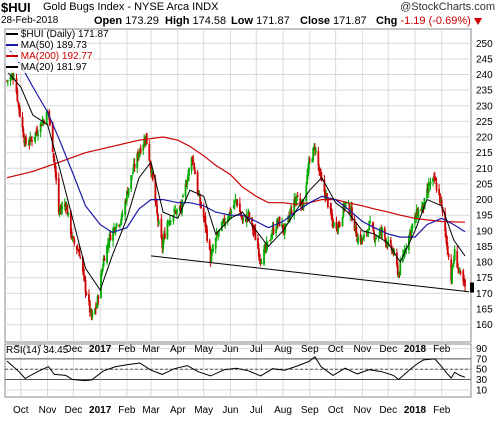 The height and width of the screenshot is (425, 499). What do you see at coordinates (127, 410) in the screenshot?
I see `rsi-x-tick-label: Feb` at bounding box center [127, 410].